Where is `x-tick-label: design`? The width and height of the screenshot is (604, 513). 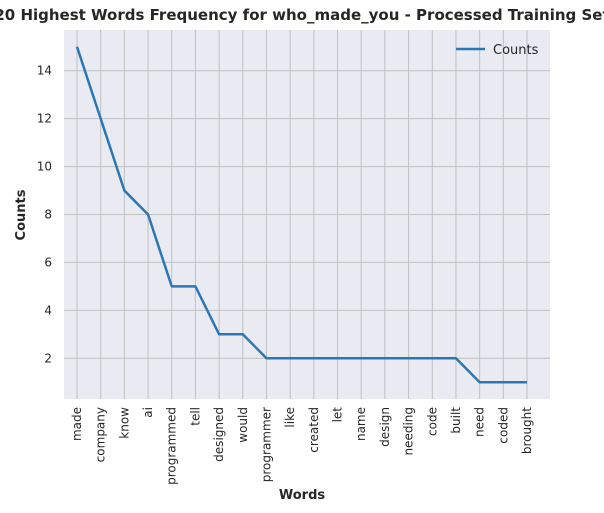 x-tick-label: design is located at coordinates (385, 427).